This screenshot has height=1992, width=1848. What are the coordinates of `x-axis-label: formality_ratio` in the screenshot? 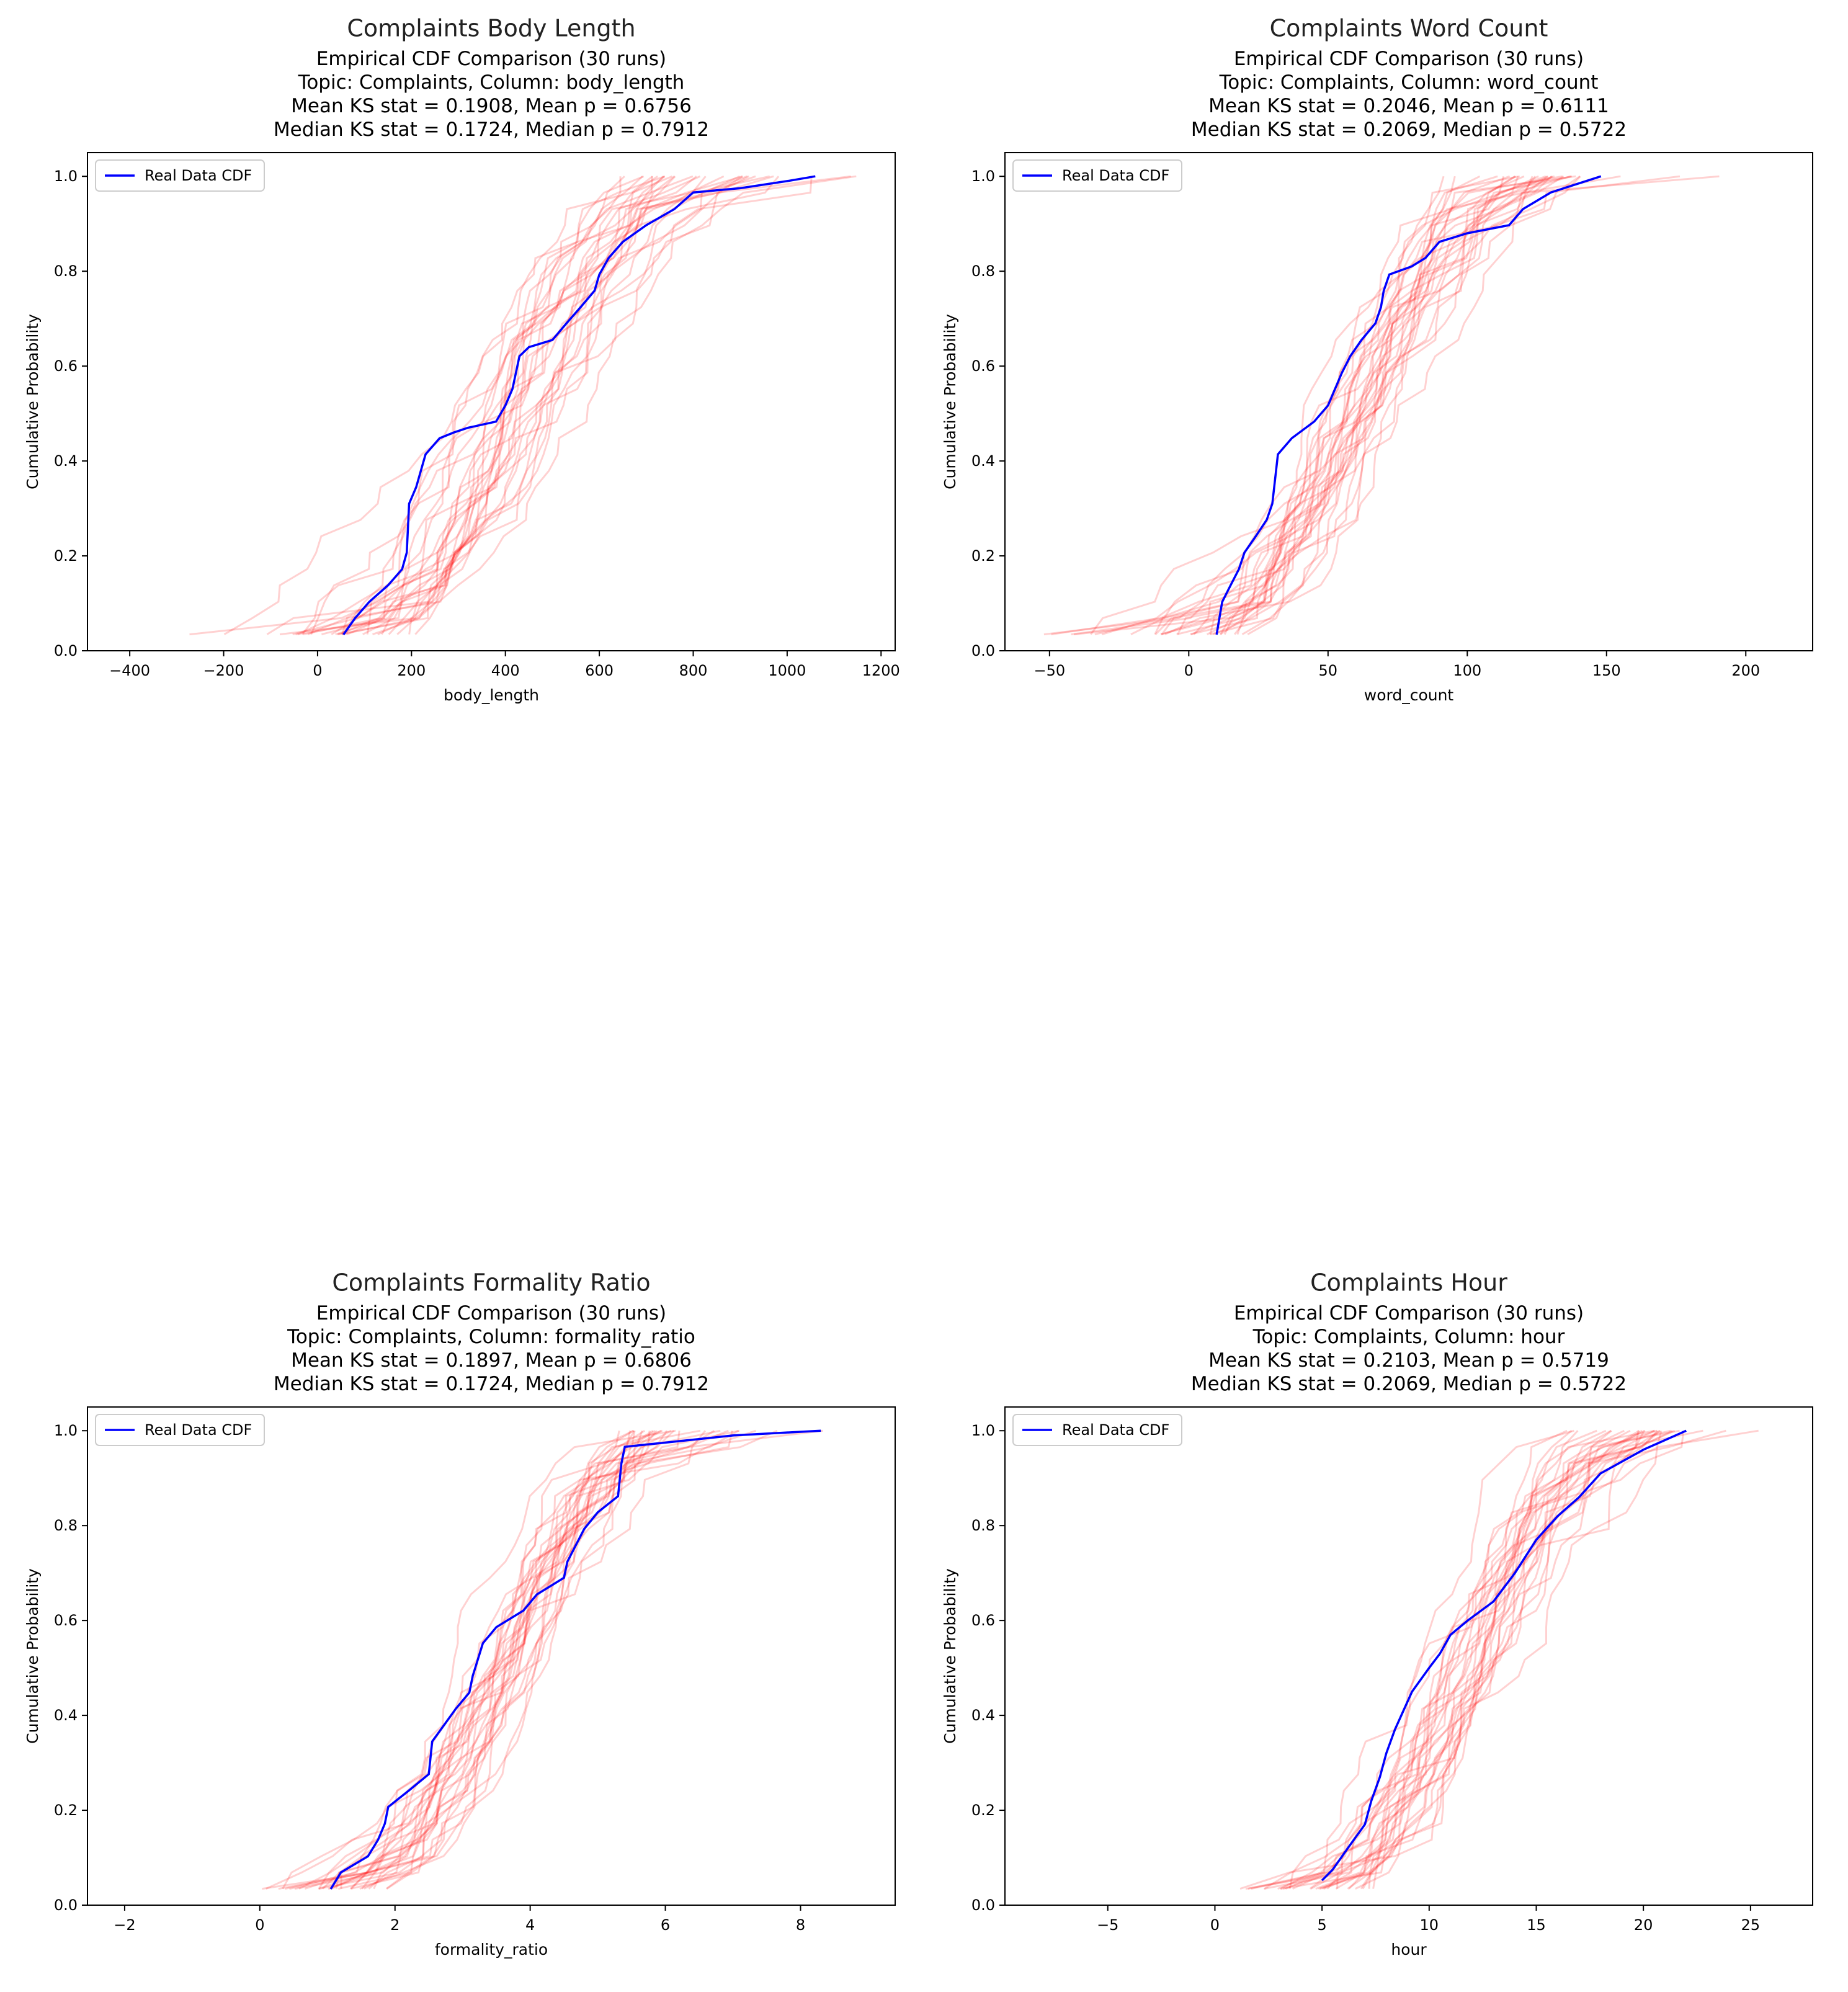 It's located at (491, 1950).